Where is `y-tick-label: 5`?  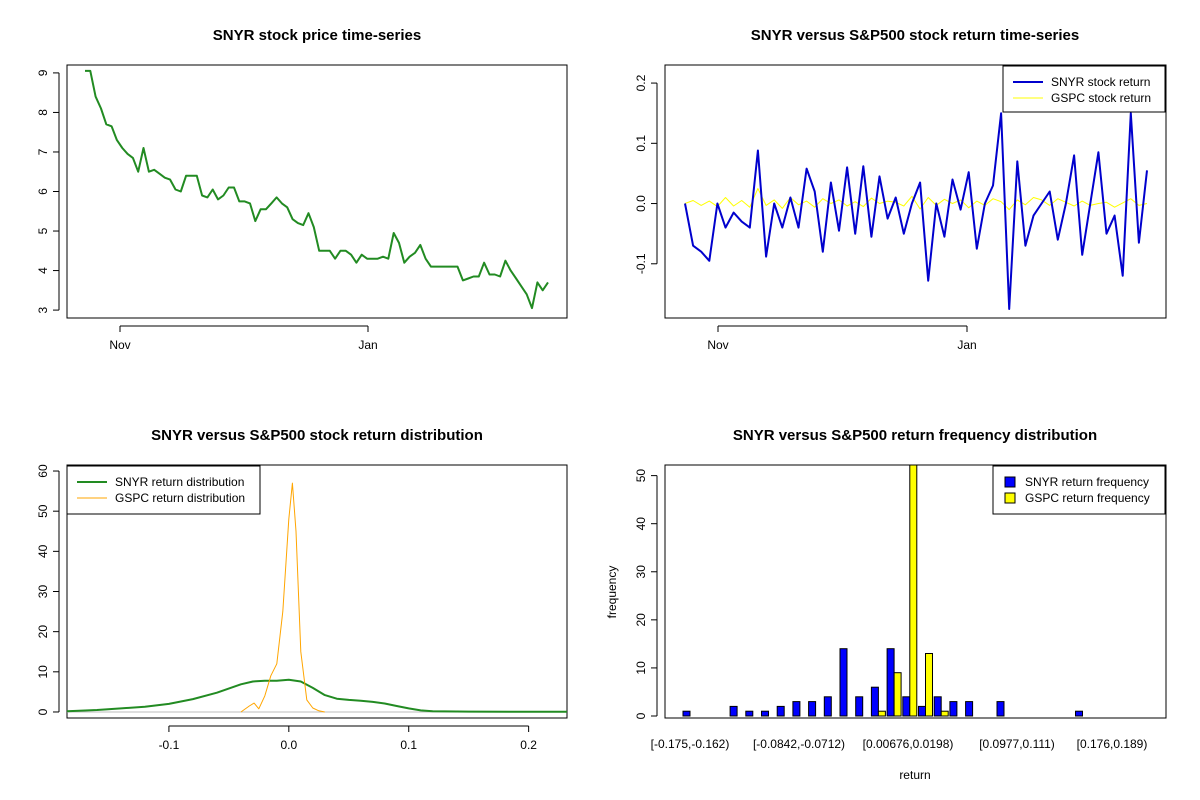
y-tick-label: 5 is located at coordinates (43, 230).